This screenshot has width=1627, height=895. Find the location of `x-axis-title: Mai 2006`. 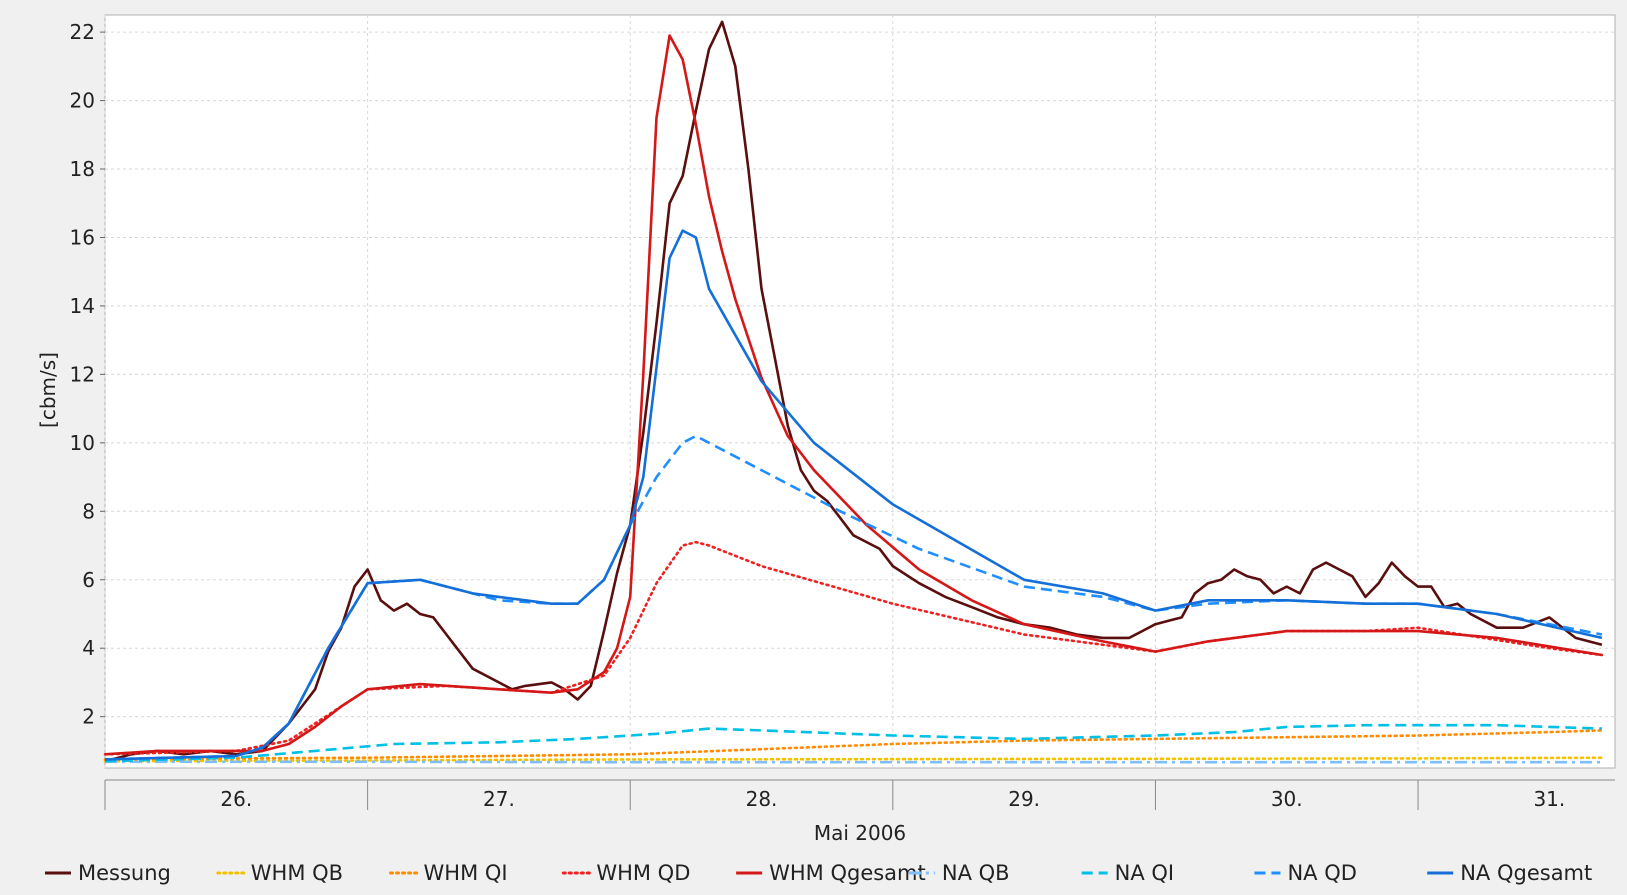

x-axis-title: Mai 2006 is located at coordinates (860, 833).